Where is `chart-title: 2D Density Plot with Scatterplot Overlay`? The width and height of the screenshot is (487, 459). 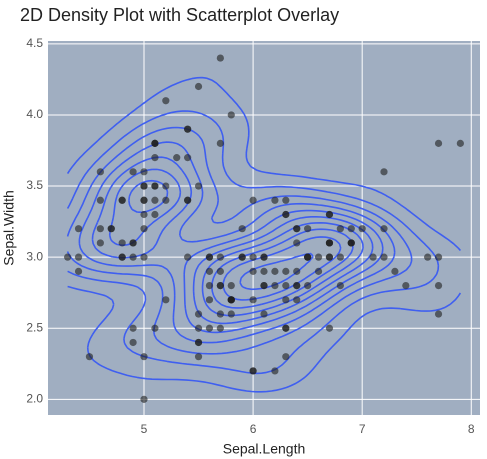
chart-title: 2D Density Plot with Scatterplot Overlay is located at coordinates (179, 15).